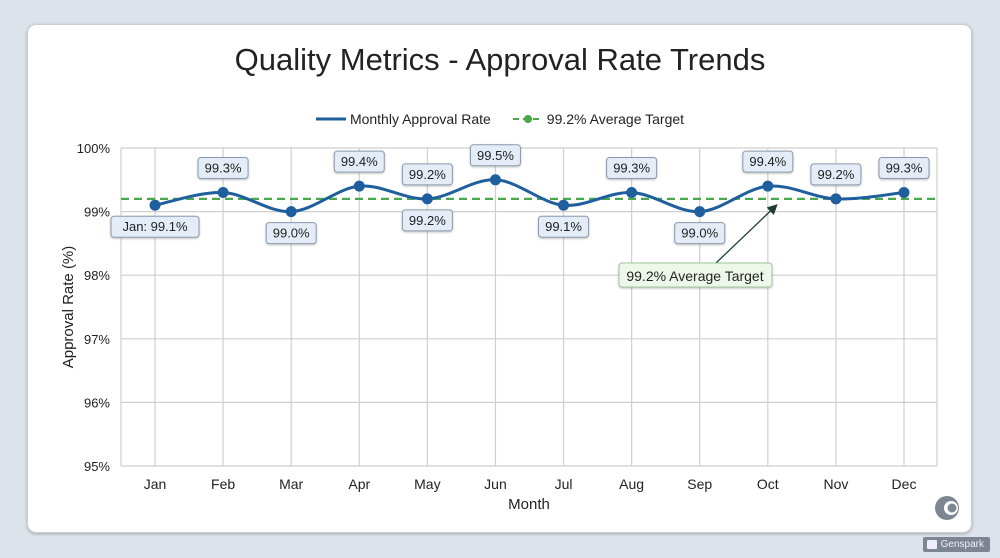  I want to click on y-tick-label: 96%, so click(97, 402).